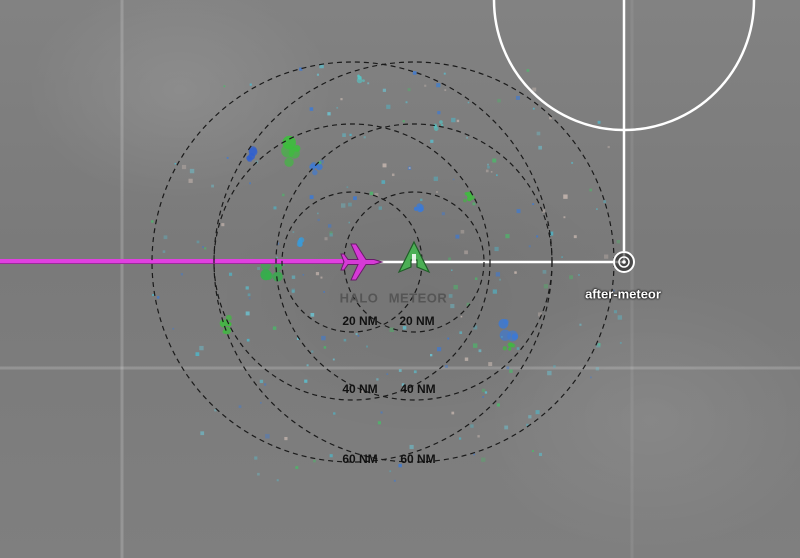 The height and width of the screenshot is (558, 800). I want to click on meteor-ring-40-label: 40 NM, so click(418, 389).